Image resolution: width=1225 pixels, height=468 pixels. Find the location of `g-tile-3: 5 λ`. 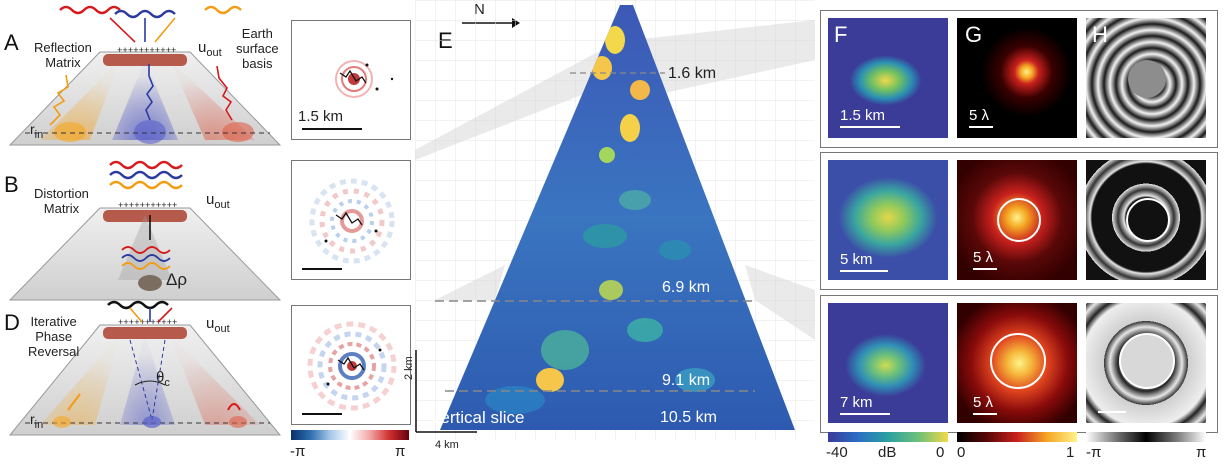

g-tile-3: 5 λ is located at coordinates (1017, 363).